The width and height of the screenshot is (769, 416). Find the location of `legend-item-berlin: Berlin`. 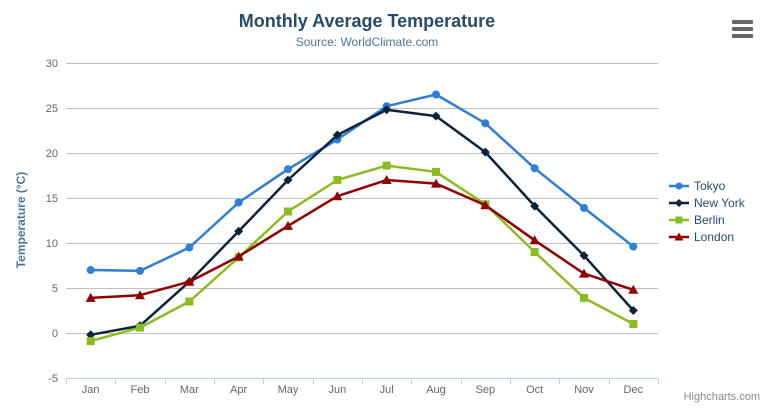

legend-item-berlin: Berlin is located at coordinates (707, 219).